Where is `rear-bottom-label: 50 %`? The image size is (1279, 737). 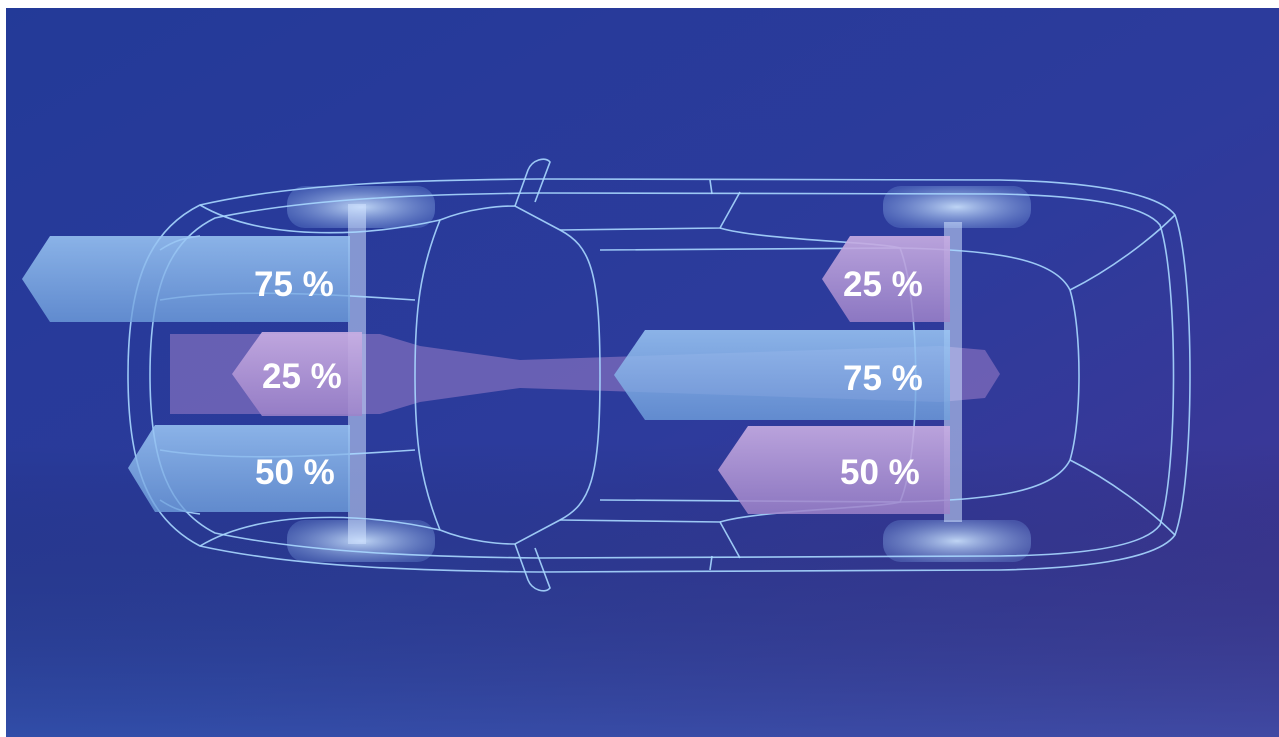
rear-bottom-label: 50 % is located at coordinates (880, 472).